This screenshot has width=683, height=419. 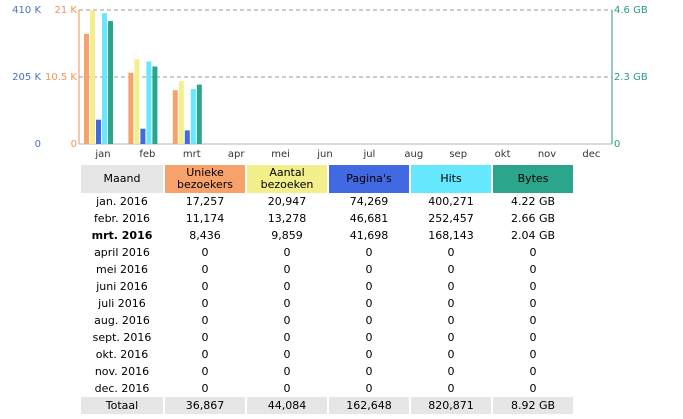 What do you see at coordinates (122, 235) in the screenshot?
I see `cell-month: mrt. 2016` at bounding box center [122, 235].